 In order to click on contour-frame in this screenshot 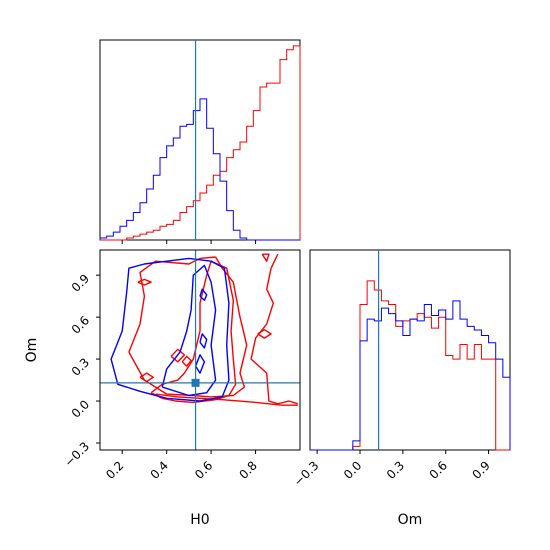, I will do `click(200, 350)`.